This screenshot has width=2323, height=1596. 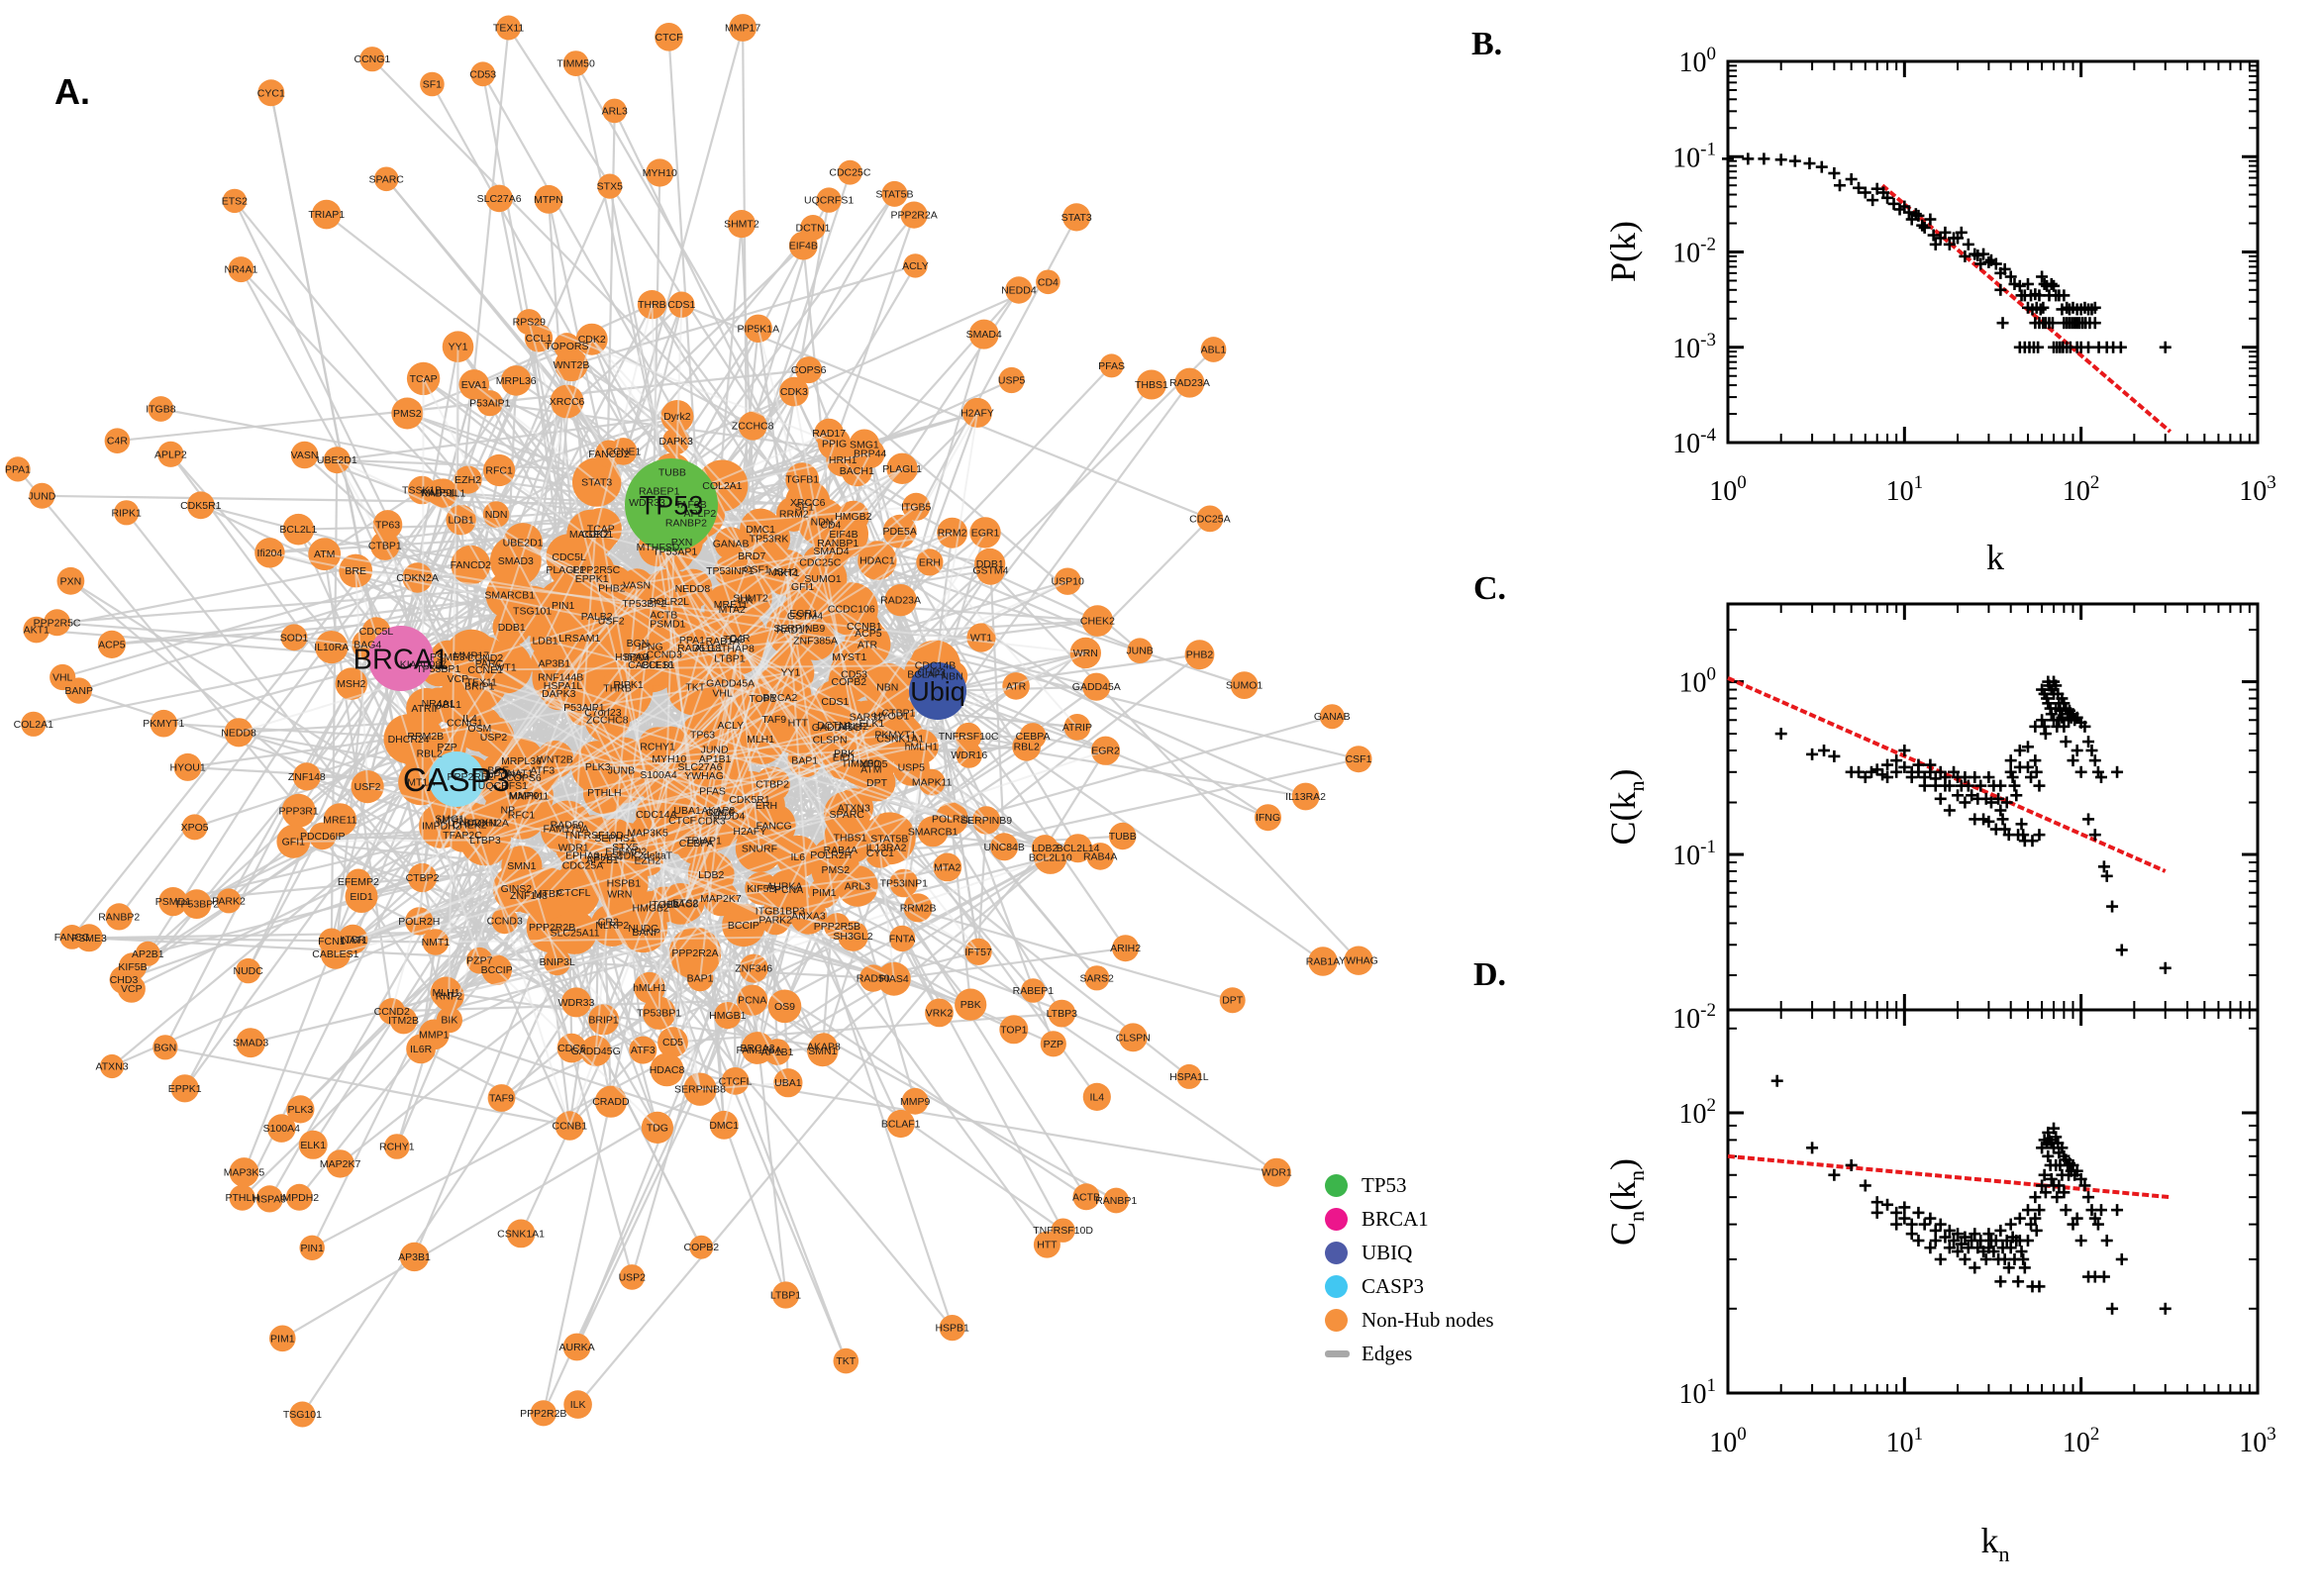 What do you see at coordinates (574, 893) in the screenshot?
I see `network-node-label: CTCFL` at bounding box center [574, 893].